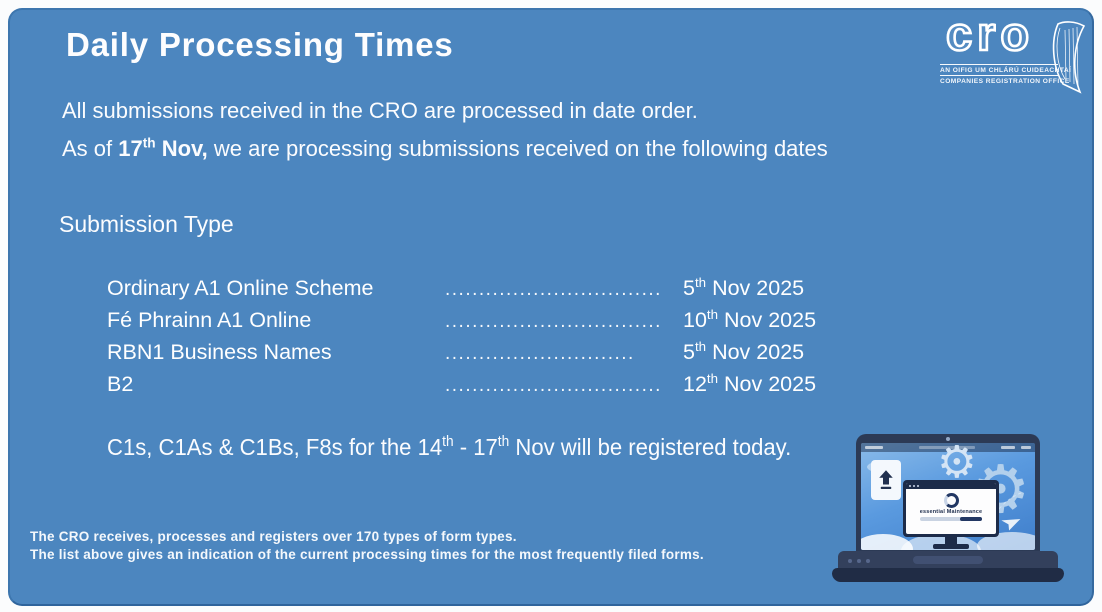 The width and height of the screenshot is (1102, 612). Describe the element at coordinates (886, 480) in the screenshot. I see `upload-icon` at that location.